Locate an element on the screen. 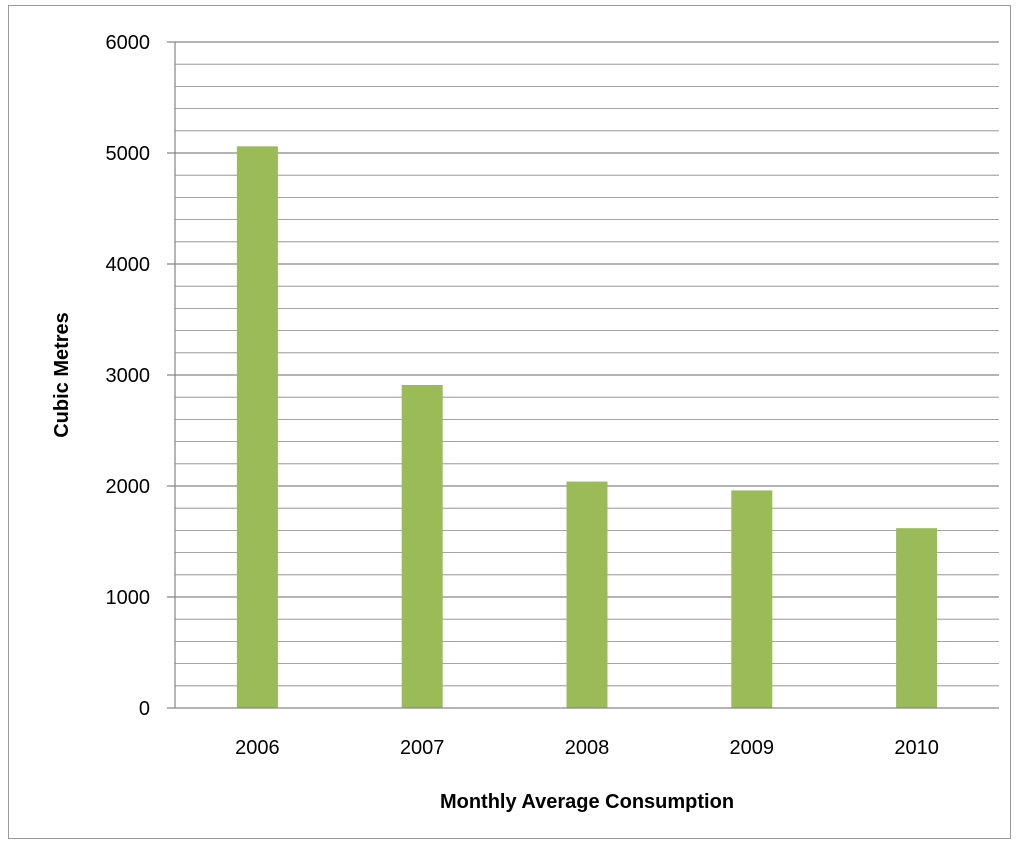 This screenshot has height=845, width=1016. x-tick-label: 2006 is located at coordinates (257, 748).